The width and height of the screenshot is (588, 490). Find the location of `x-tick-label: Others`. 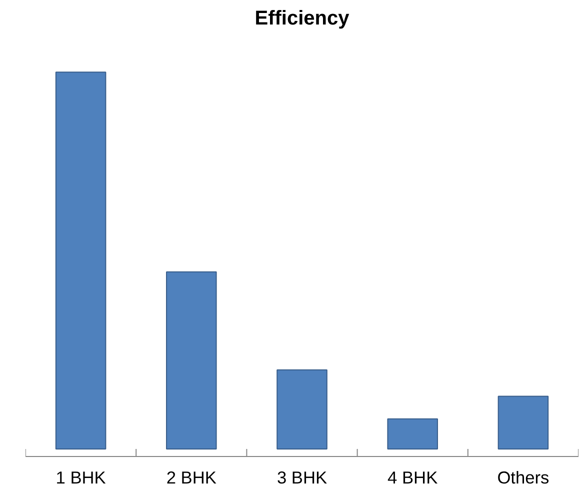

x-tick-label: Others is located at coordinates (523, 478).